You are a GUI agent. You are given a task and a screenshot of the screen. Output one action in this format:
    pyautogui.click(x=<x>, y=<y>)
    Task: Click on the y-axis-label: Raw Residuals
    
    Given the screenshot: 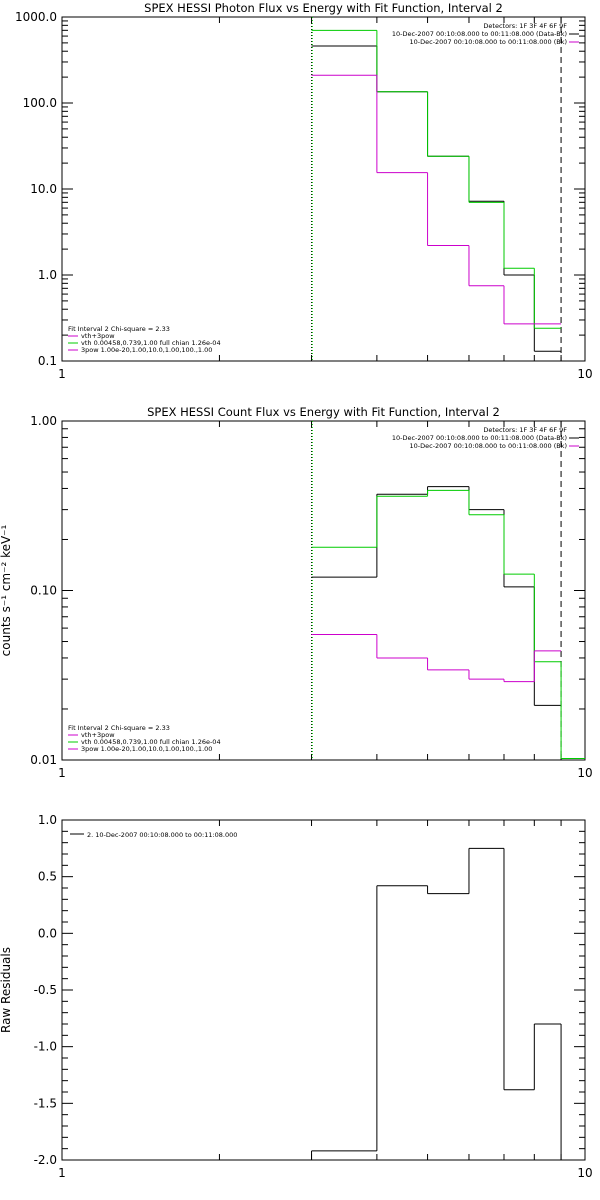 What is the action you would take?
    pyautogui.click(x=6, y=990)
    